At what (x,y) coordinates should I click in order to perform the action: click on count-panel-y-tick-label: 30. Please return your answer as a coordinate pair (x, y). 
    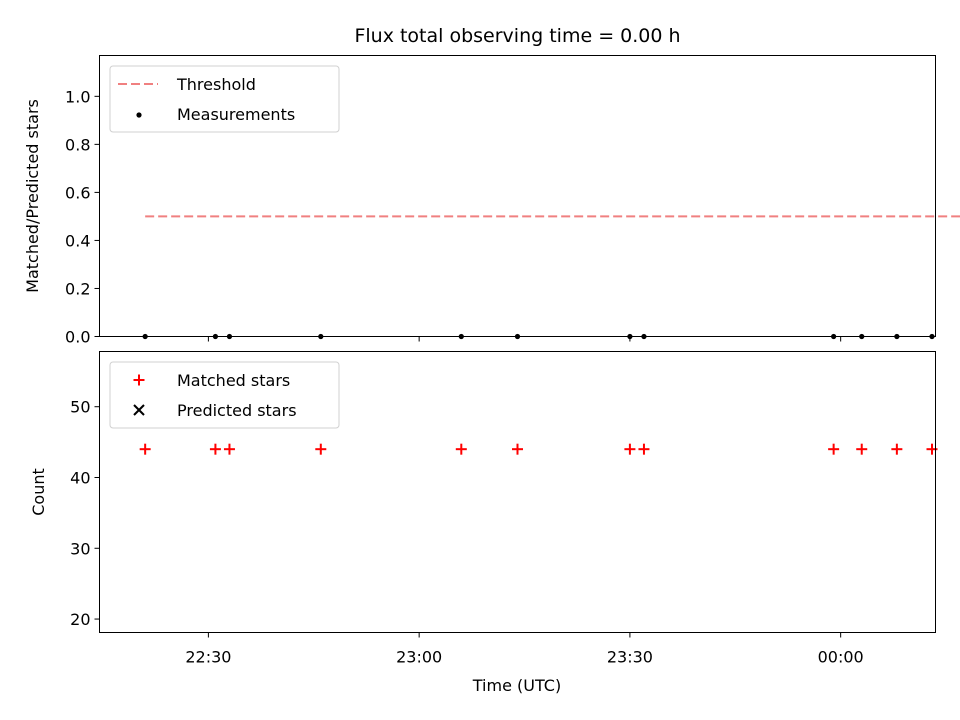
    Looking at the image, I should click on (80, 548).